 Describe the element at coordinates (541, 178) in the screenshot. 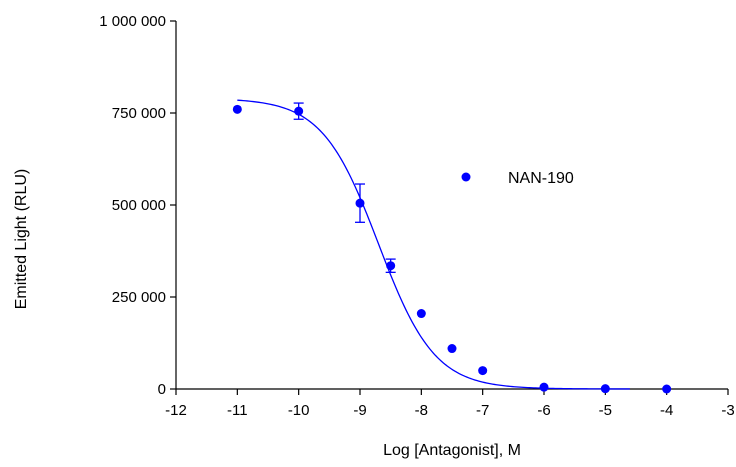

I see `legend-label: NAN-190` at that location.